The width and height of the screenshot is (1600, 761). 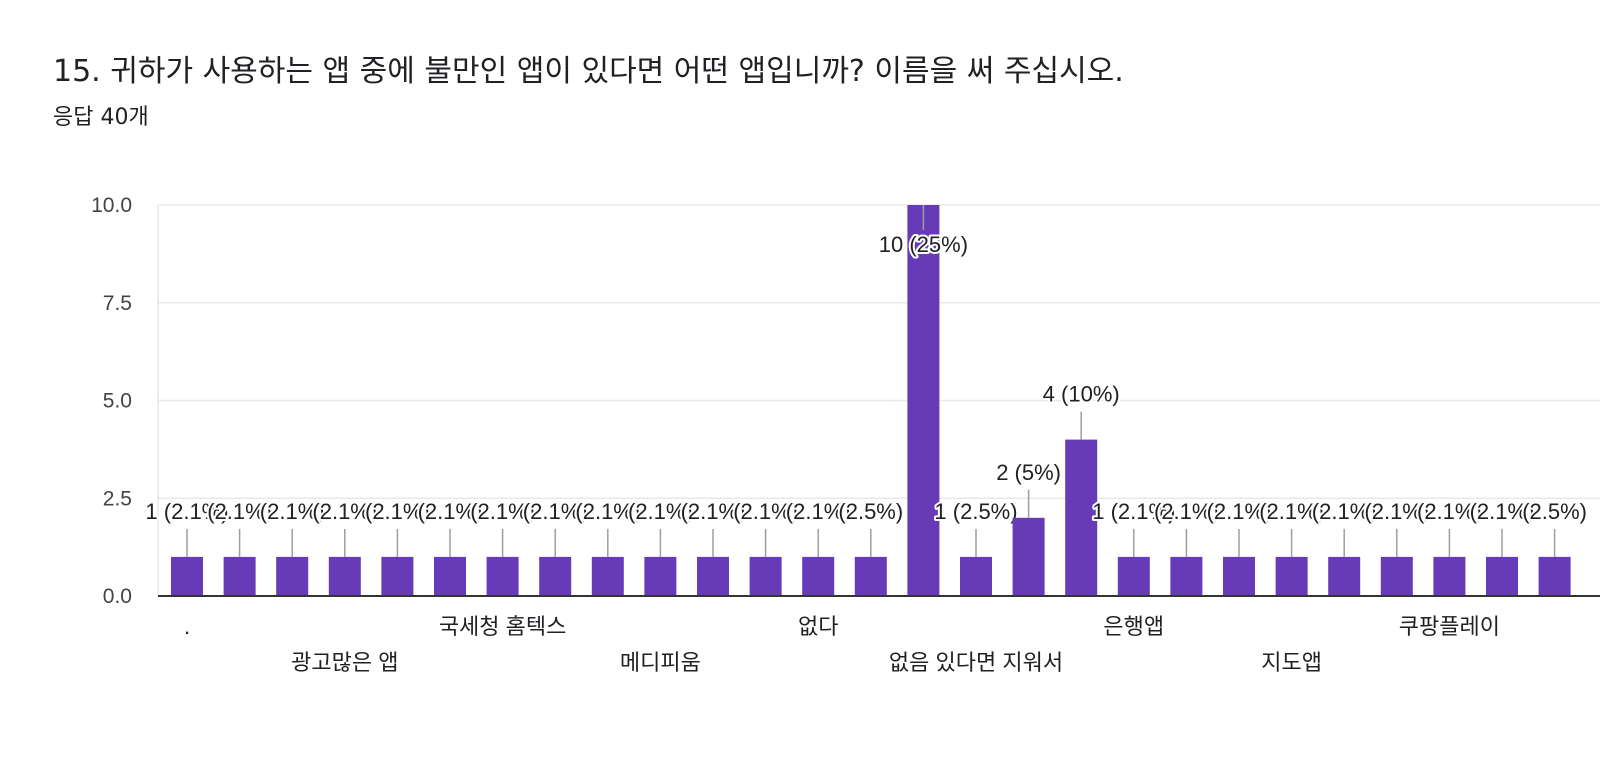 I want to click on y-tick-label: 2.5, so click(x=117, y=498).